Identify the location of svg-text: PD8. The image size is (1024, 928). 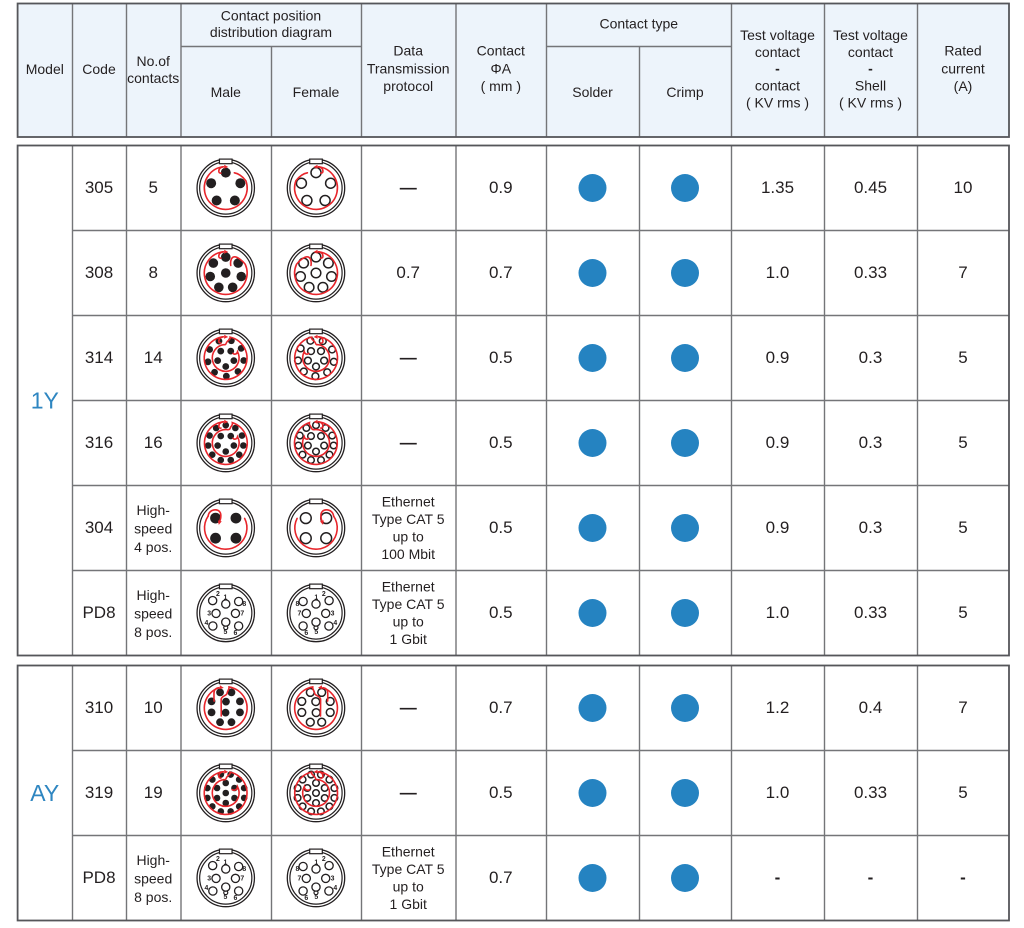
(98, 877).